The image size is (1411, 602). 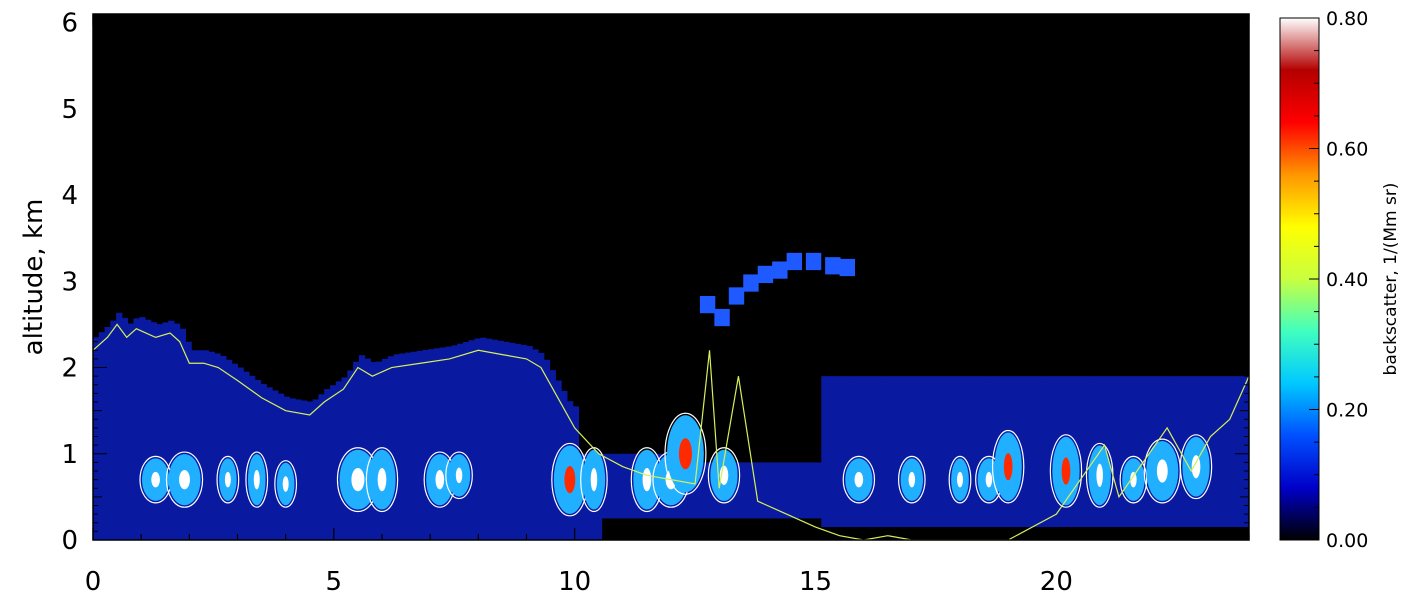 What do you see at coordinates (1391, 279) in the screenshot?
I see `colorbar-label: backscatter, 1/(Mm sr)` at bounding box center [1391, 279].